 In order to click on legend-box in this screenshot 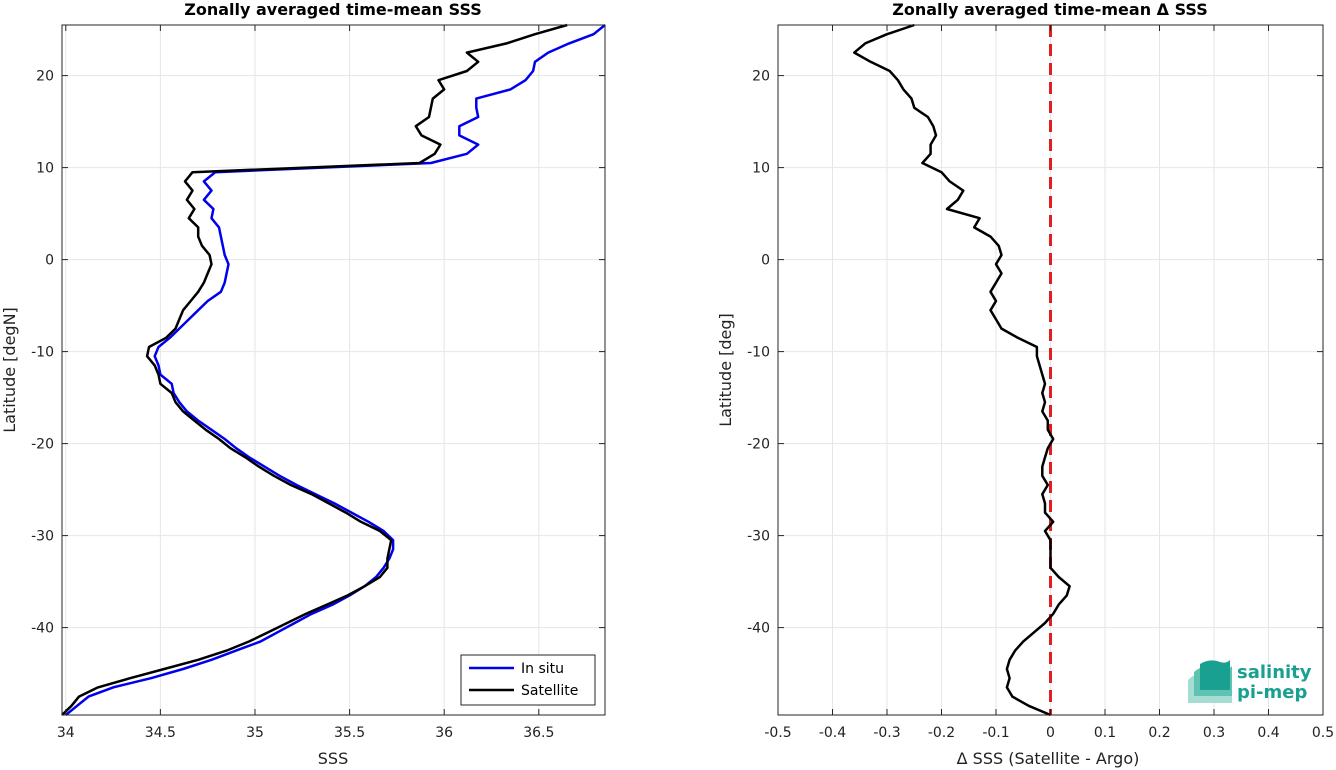, I will do `click(528, 680)`.